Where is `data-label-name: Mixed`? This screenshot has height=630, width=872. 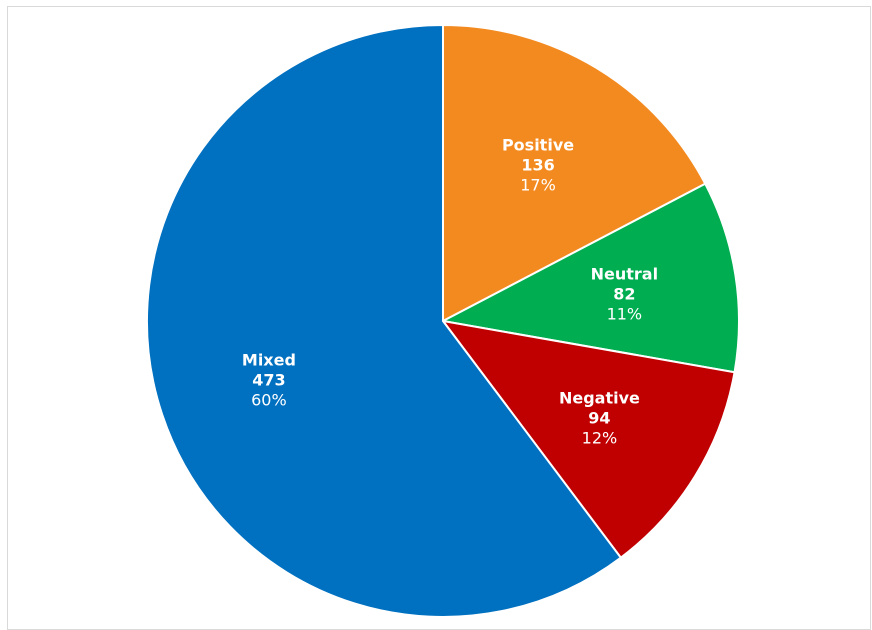 data-label-name: Mixed is located at coordinates (269, 360).